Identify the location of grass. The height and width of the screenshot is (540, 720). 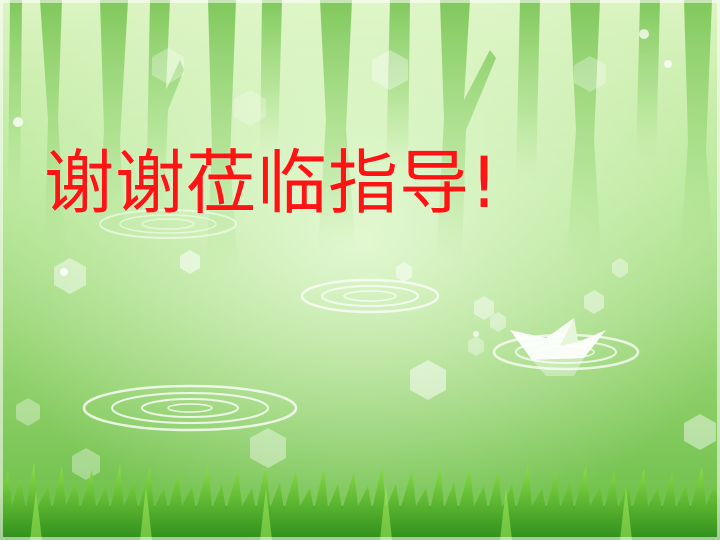
(360, 501).